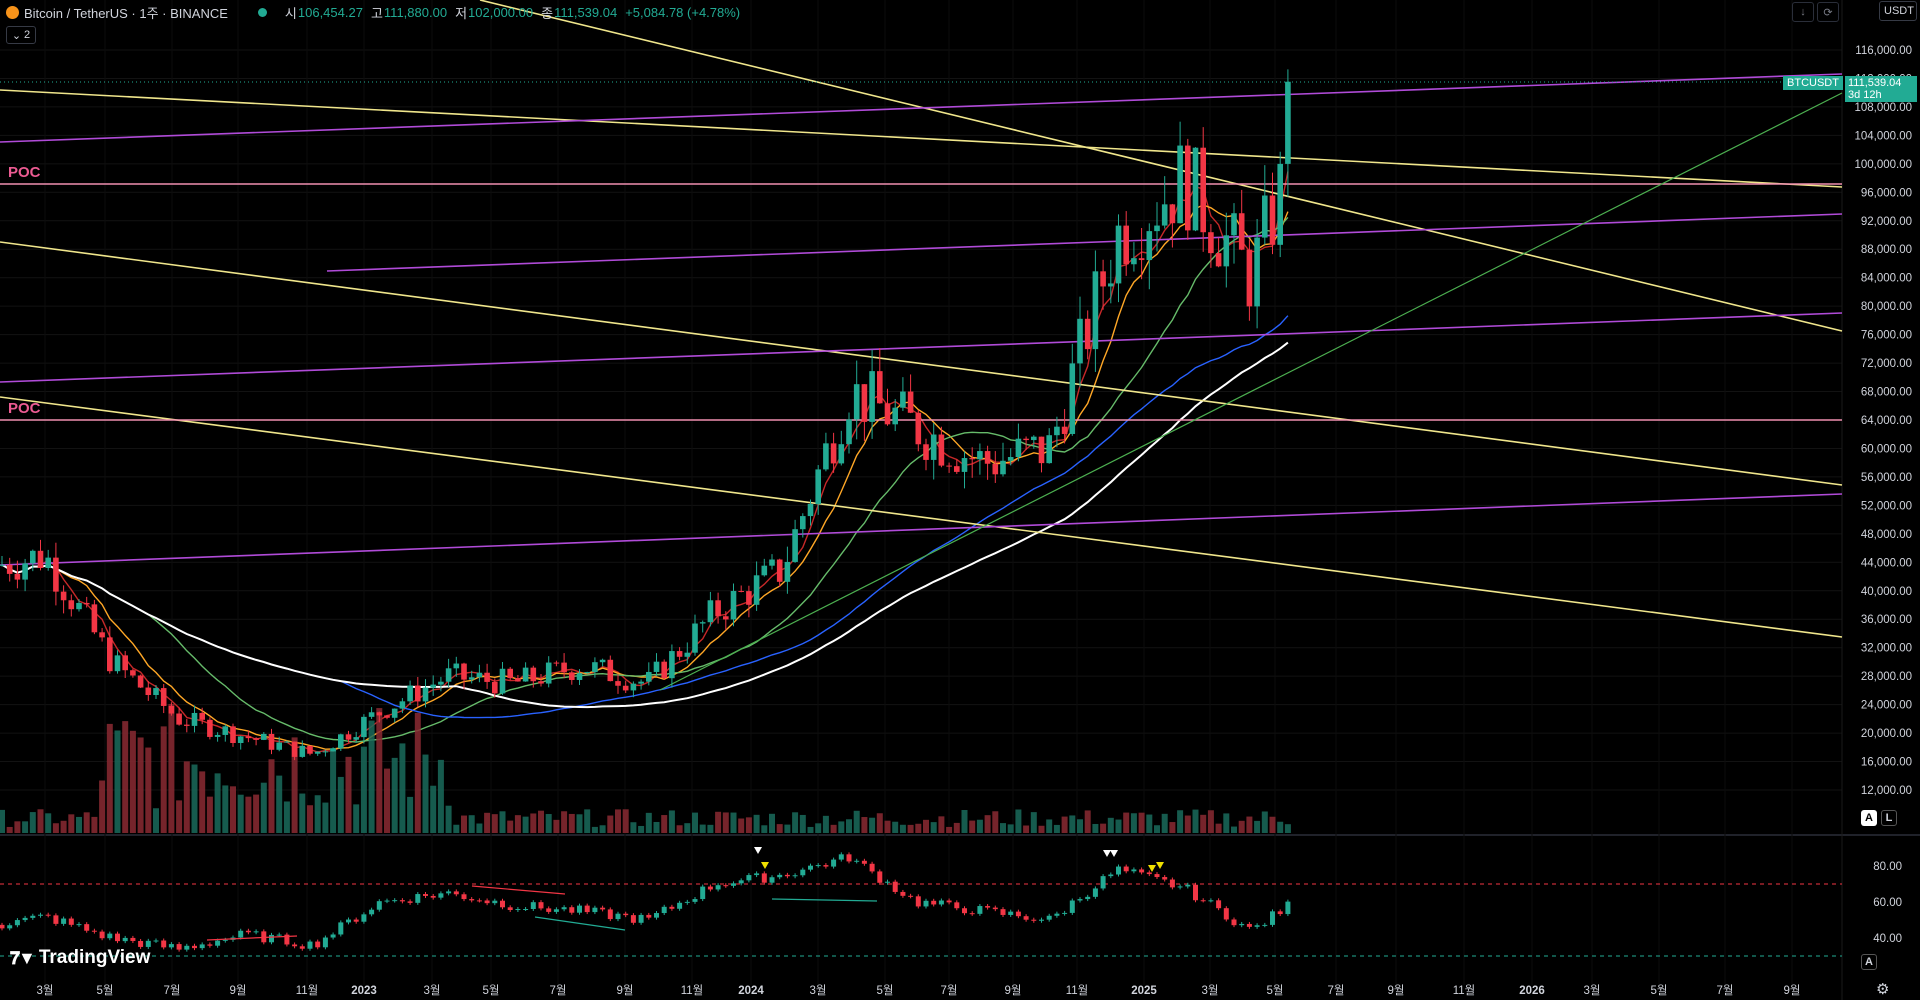 This screenshot has width=1920, height=1000. Describe the element at coordinates (1886, 506) in the screenshot. I see `price-tick-label: 52,000.00` at that location.